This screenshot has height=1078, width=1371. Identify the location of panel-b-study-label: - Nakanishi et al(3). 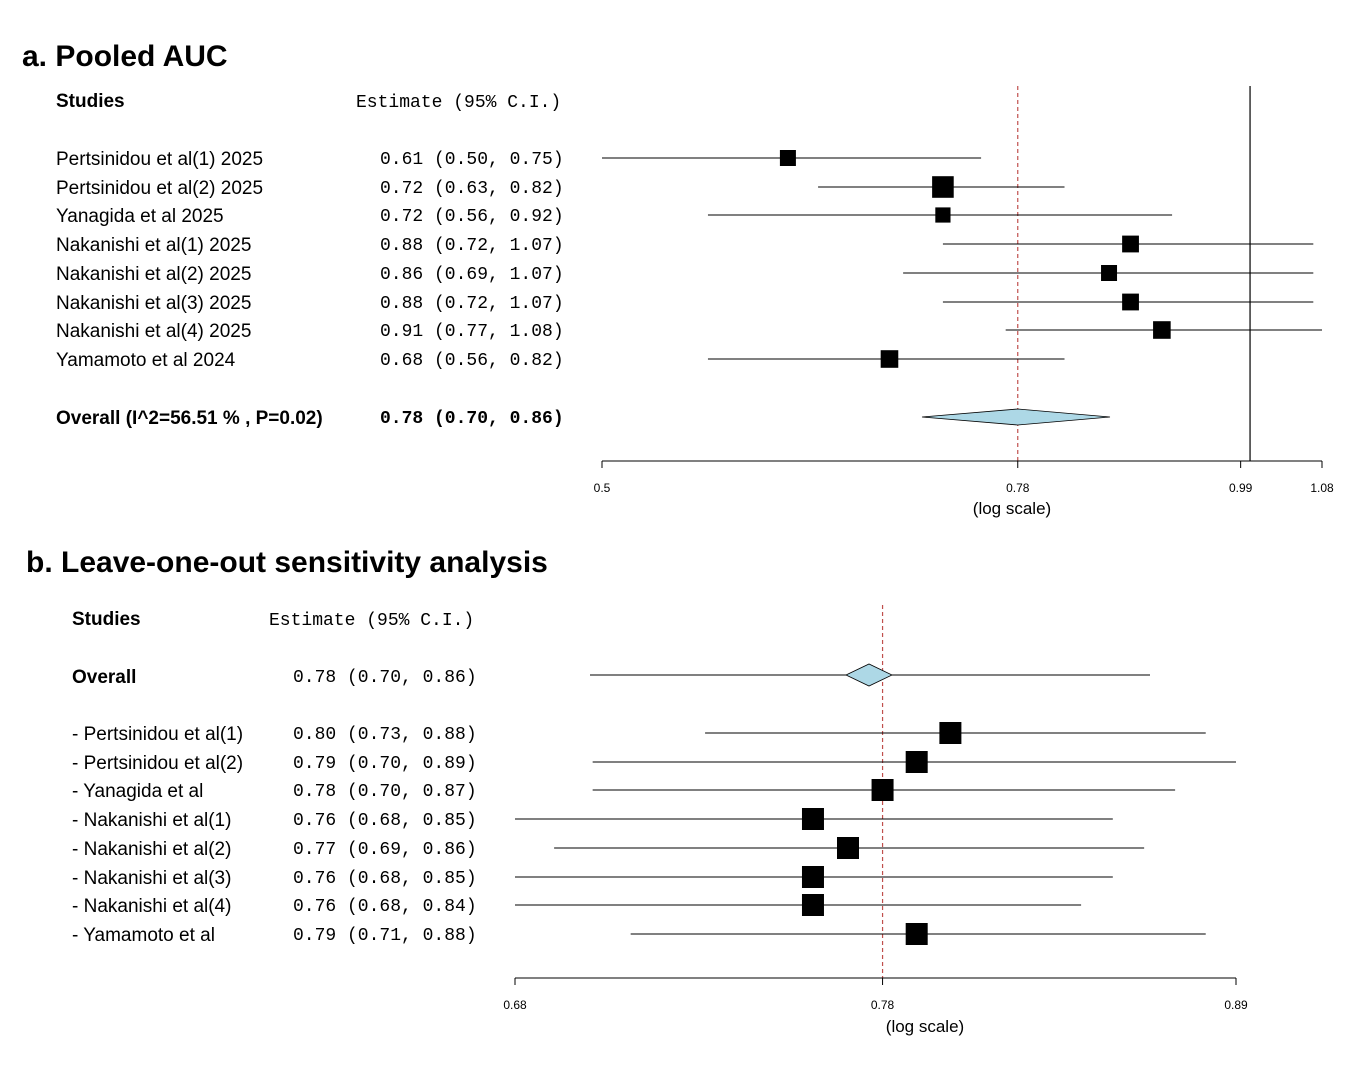
(151, 878).